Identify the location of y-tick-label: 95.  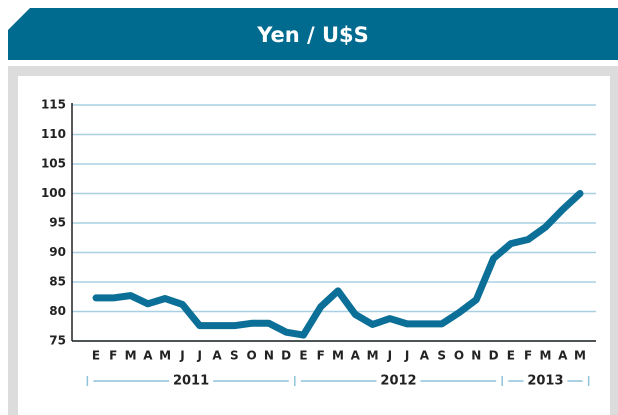
(57, 223).